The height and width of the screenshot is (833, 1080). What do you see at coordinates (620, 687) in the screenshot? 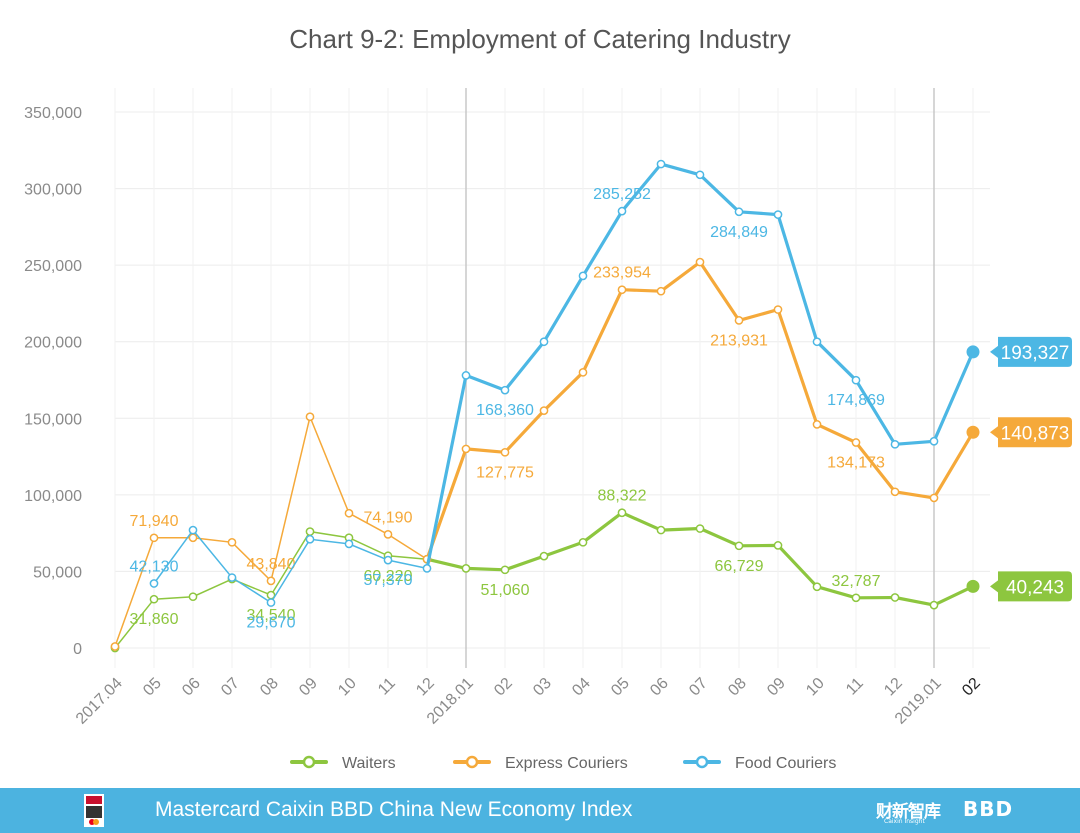
I see `x-tick-label: 05` at bounding box center [620, 687].